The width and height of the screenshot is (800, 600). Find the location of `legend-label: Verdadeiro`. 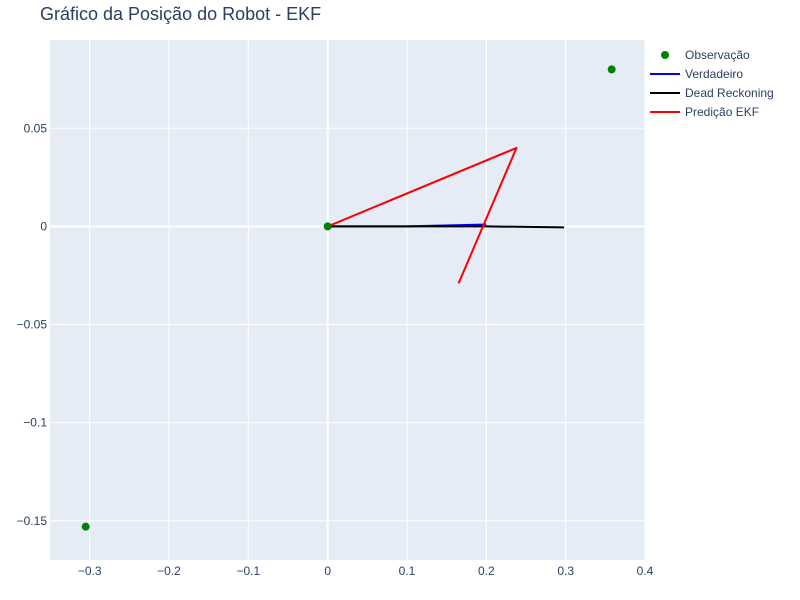

legend-label: Verdadeiro is located at coordinates (714, 74).